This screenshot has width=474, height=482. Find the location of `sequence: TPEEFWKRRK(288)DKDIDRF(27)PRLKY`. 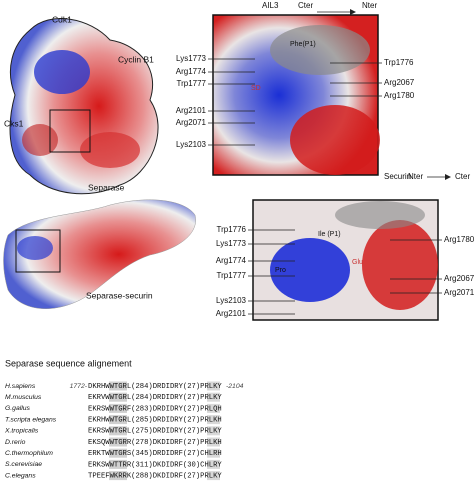

sequence: TPEEFWKRRK(288)DKDIDRF(27)PRLKY is located at coordinates (155, 477).